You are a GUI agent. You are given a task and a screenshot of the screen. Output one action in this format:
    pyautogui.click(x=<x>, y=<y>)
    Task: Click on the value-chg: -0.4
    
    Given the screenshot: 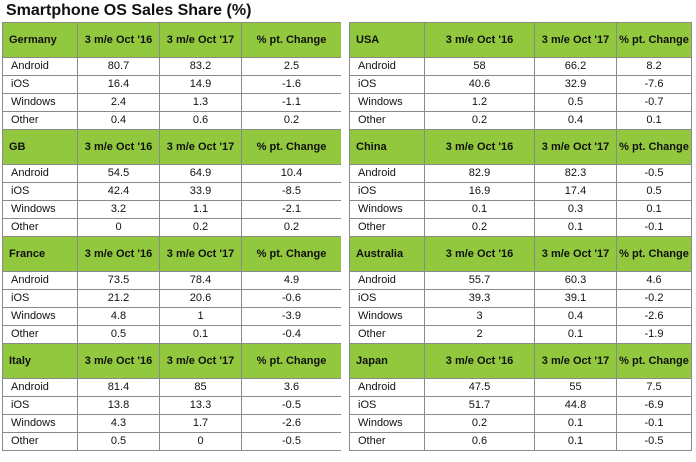 What is the action you would take?
    pyautogui.click(x=291, y=334)
    